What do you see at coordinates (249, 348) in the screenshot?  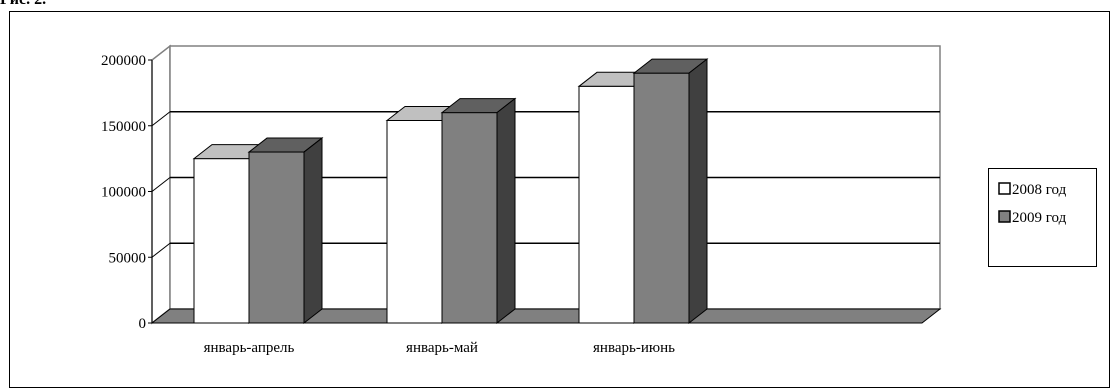 I see `x-tick-label: январь-апрель` at bounding box center [249, 348].